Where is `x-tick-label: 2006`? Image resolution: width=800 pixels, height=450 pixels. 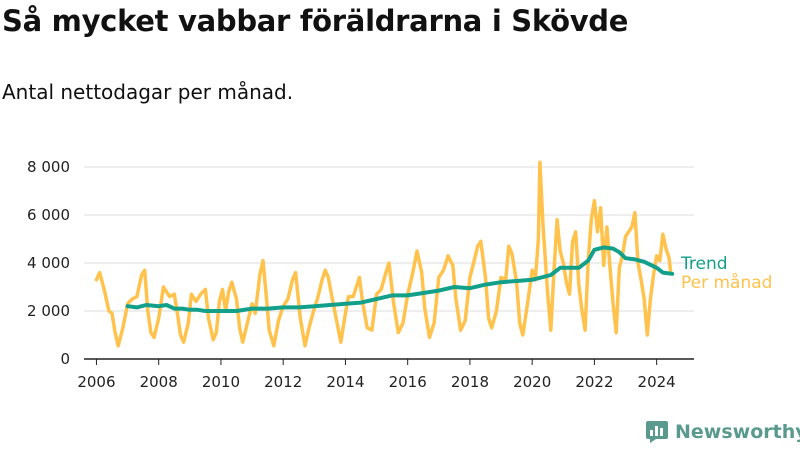 x-tick-label: 2006 is located at coordinates (96, 382).